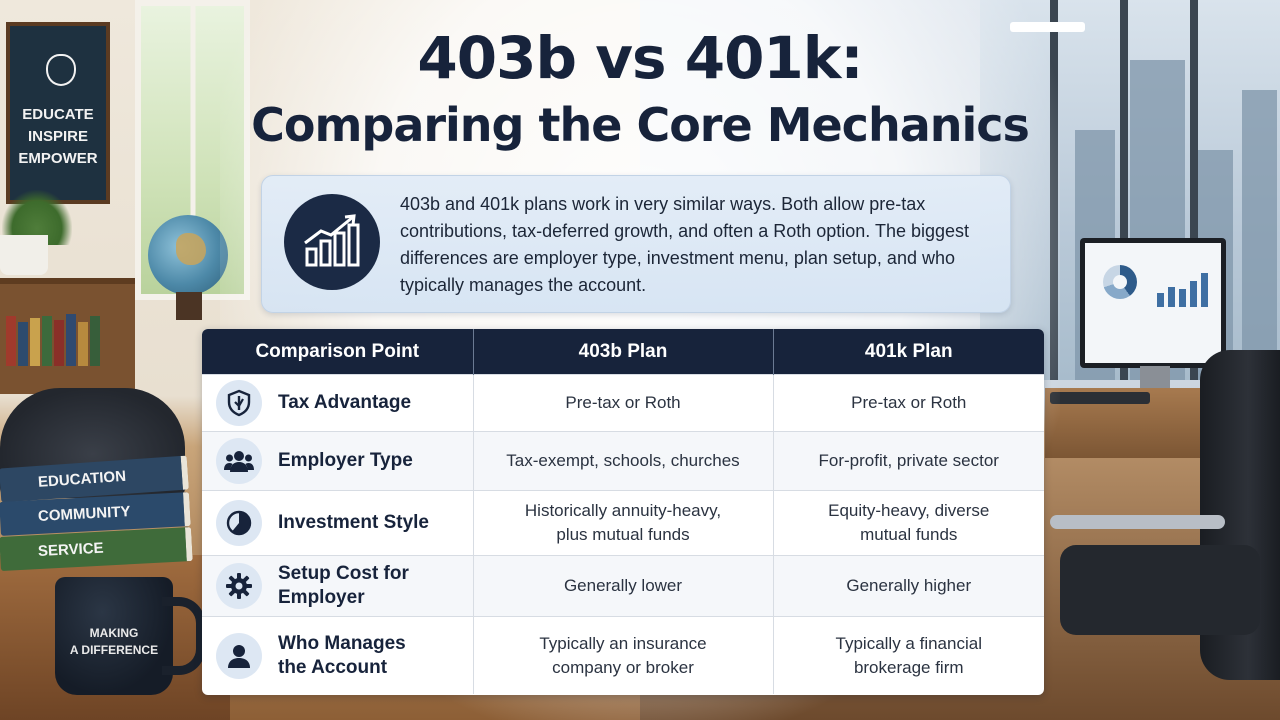 The height and width of the screenshot is (720, 1280). Describe the element at coordinates (239, 403) in the screenshot. I see `shield-icon` at that location.